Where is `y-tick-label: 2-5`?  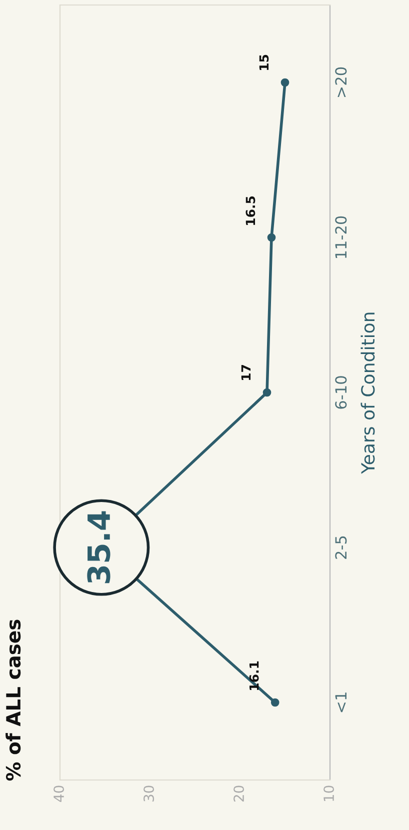
y-tick-label: 2-5 is located at coordinates (341, 547).